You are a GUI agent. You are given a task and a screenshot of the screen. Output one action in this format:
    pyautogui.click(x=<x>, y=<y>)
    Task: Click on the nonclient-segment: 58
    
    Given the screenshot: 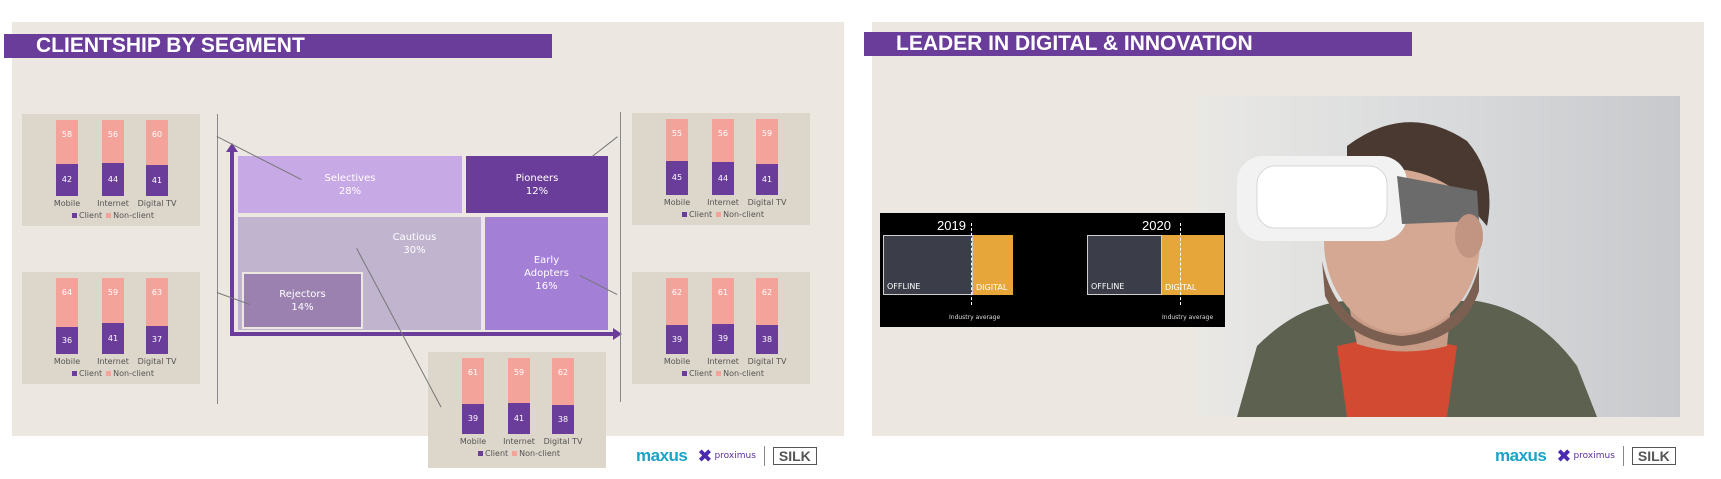 What is the action you would take?
    pyautogui.click(x=67, y=142)
    